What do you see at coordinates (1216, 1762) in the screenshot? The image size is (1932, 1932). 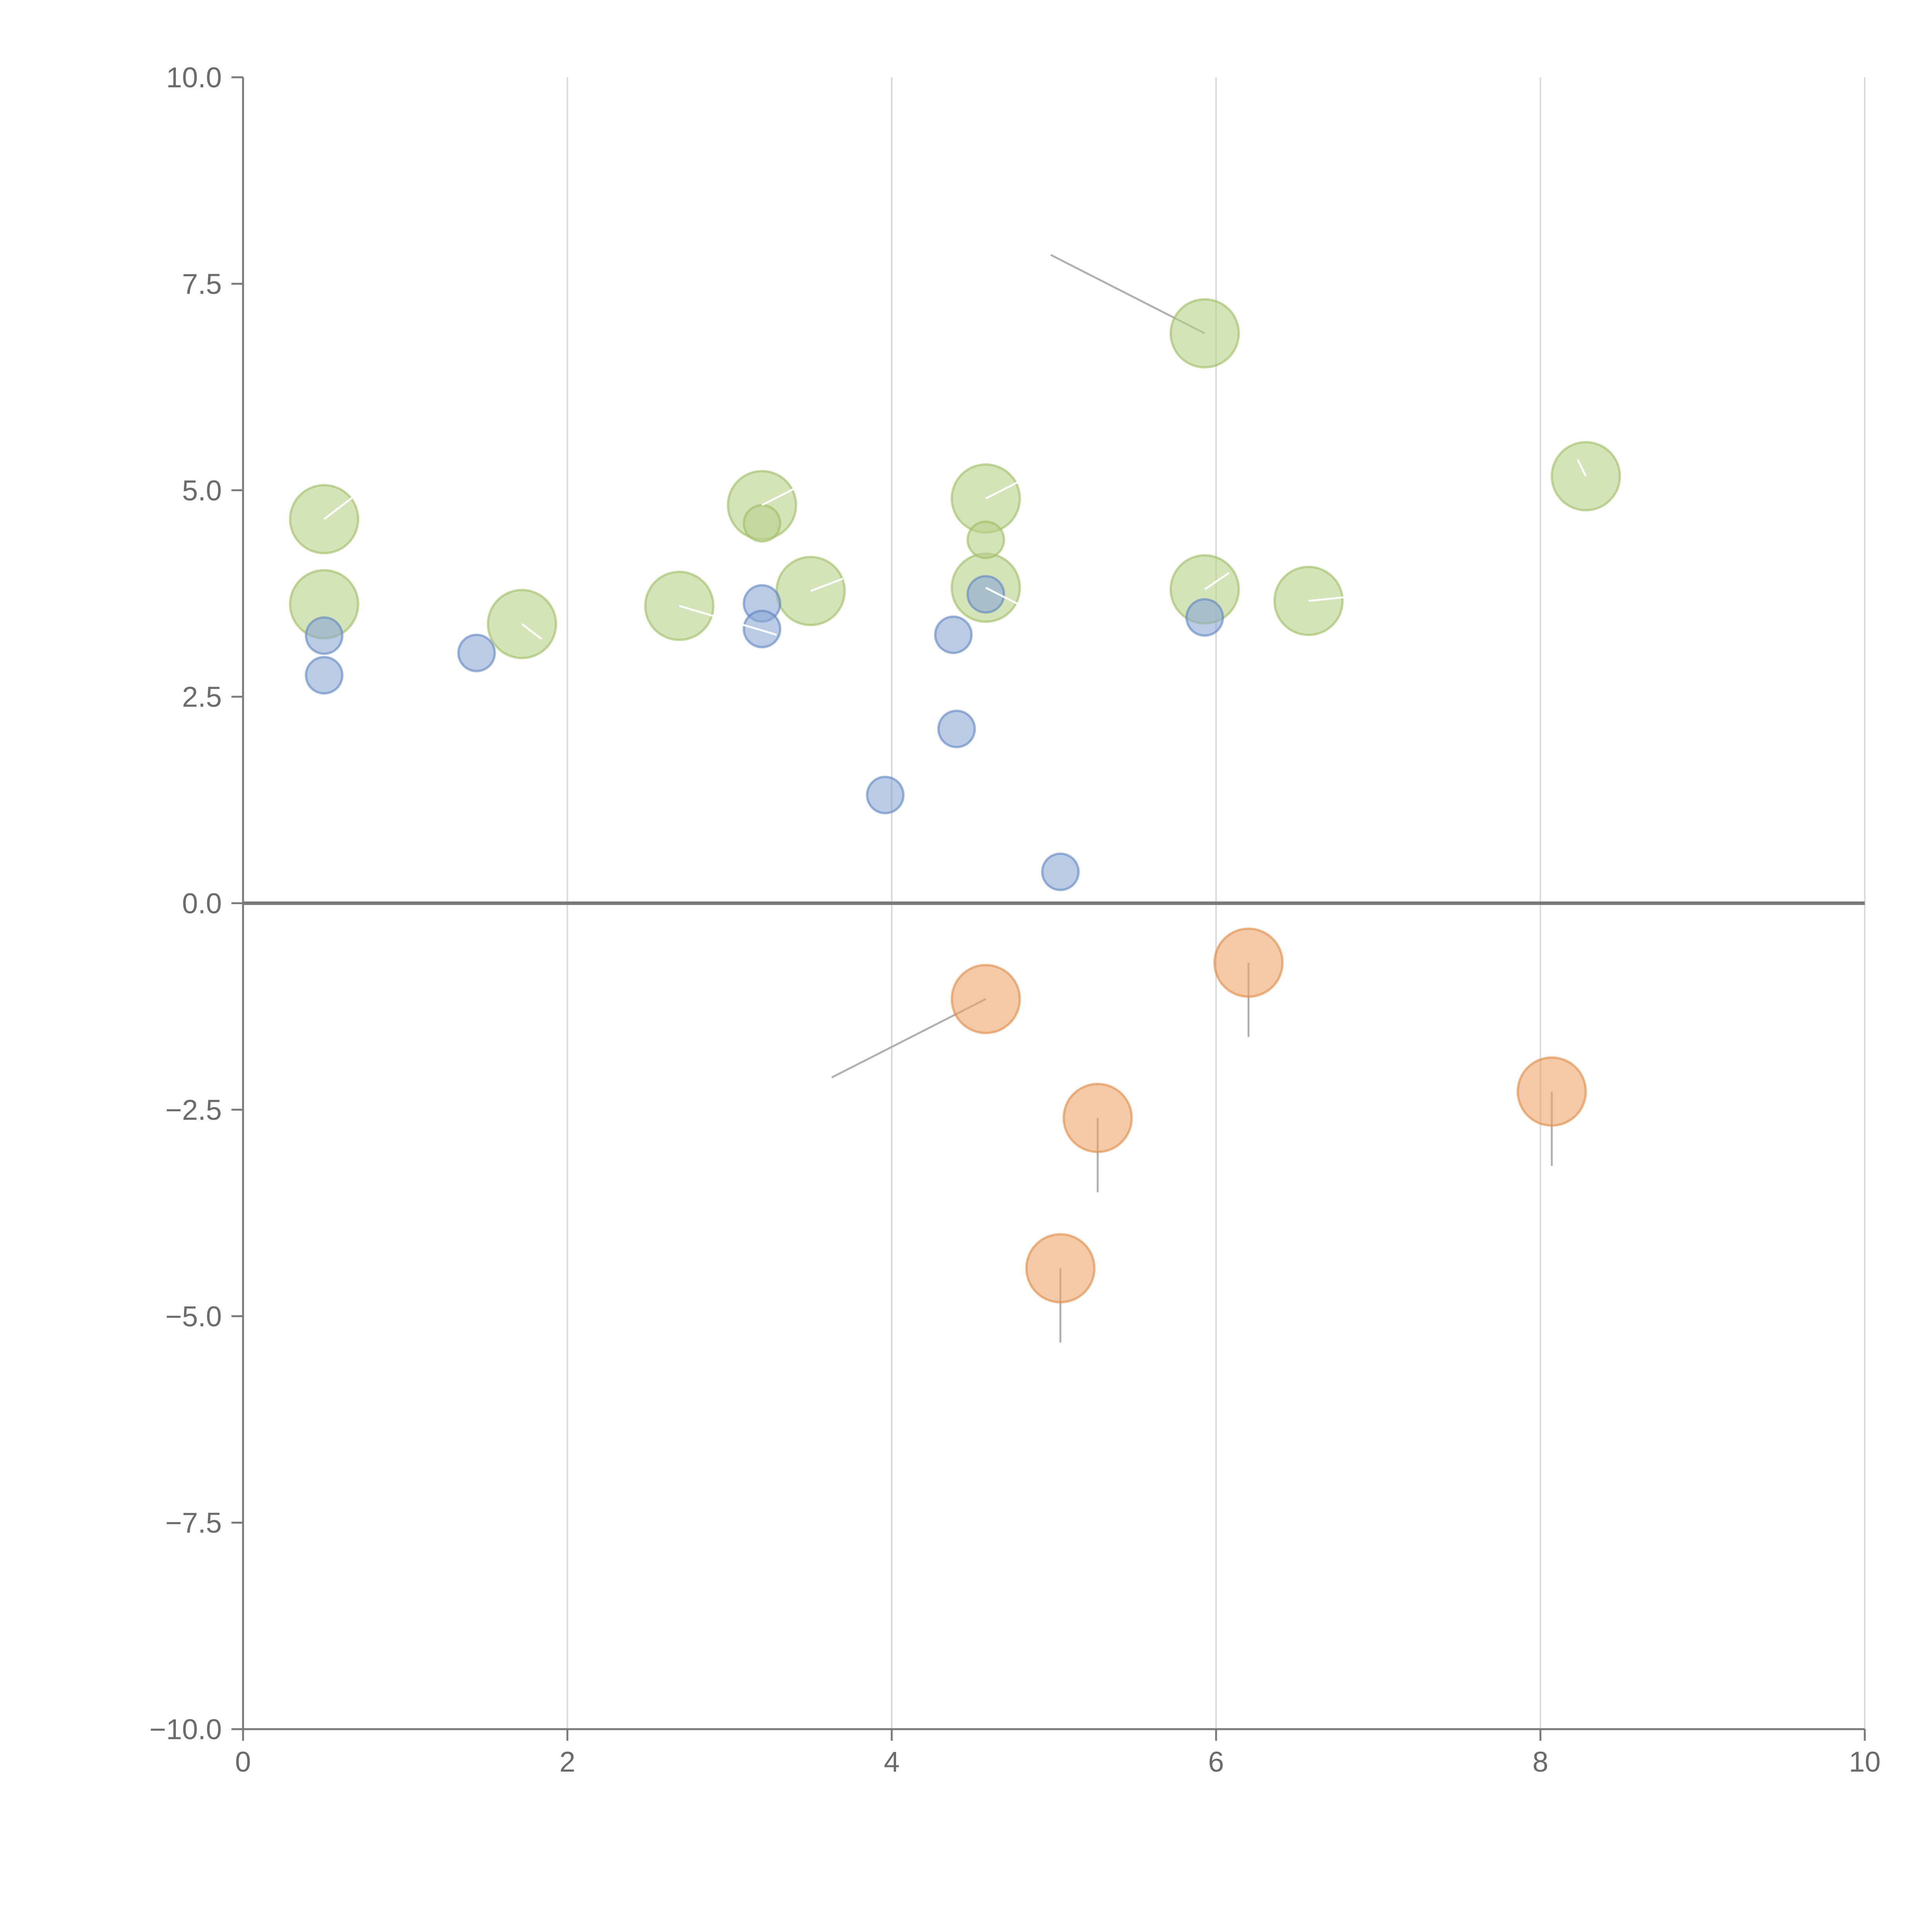 I see `x-tick-label: 6` at bounding box center [1216, 1762].